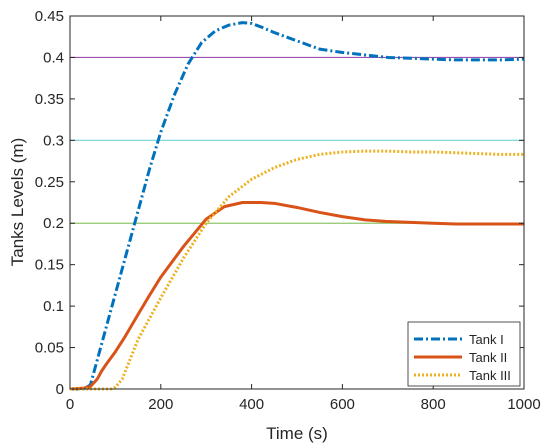 The image size is (550, 448). What do you see at coordinates (53, 306) in the screenshot?
I see `y-tick-label: 0.1` at bounding box center [53, 306].